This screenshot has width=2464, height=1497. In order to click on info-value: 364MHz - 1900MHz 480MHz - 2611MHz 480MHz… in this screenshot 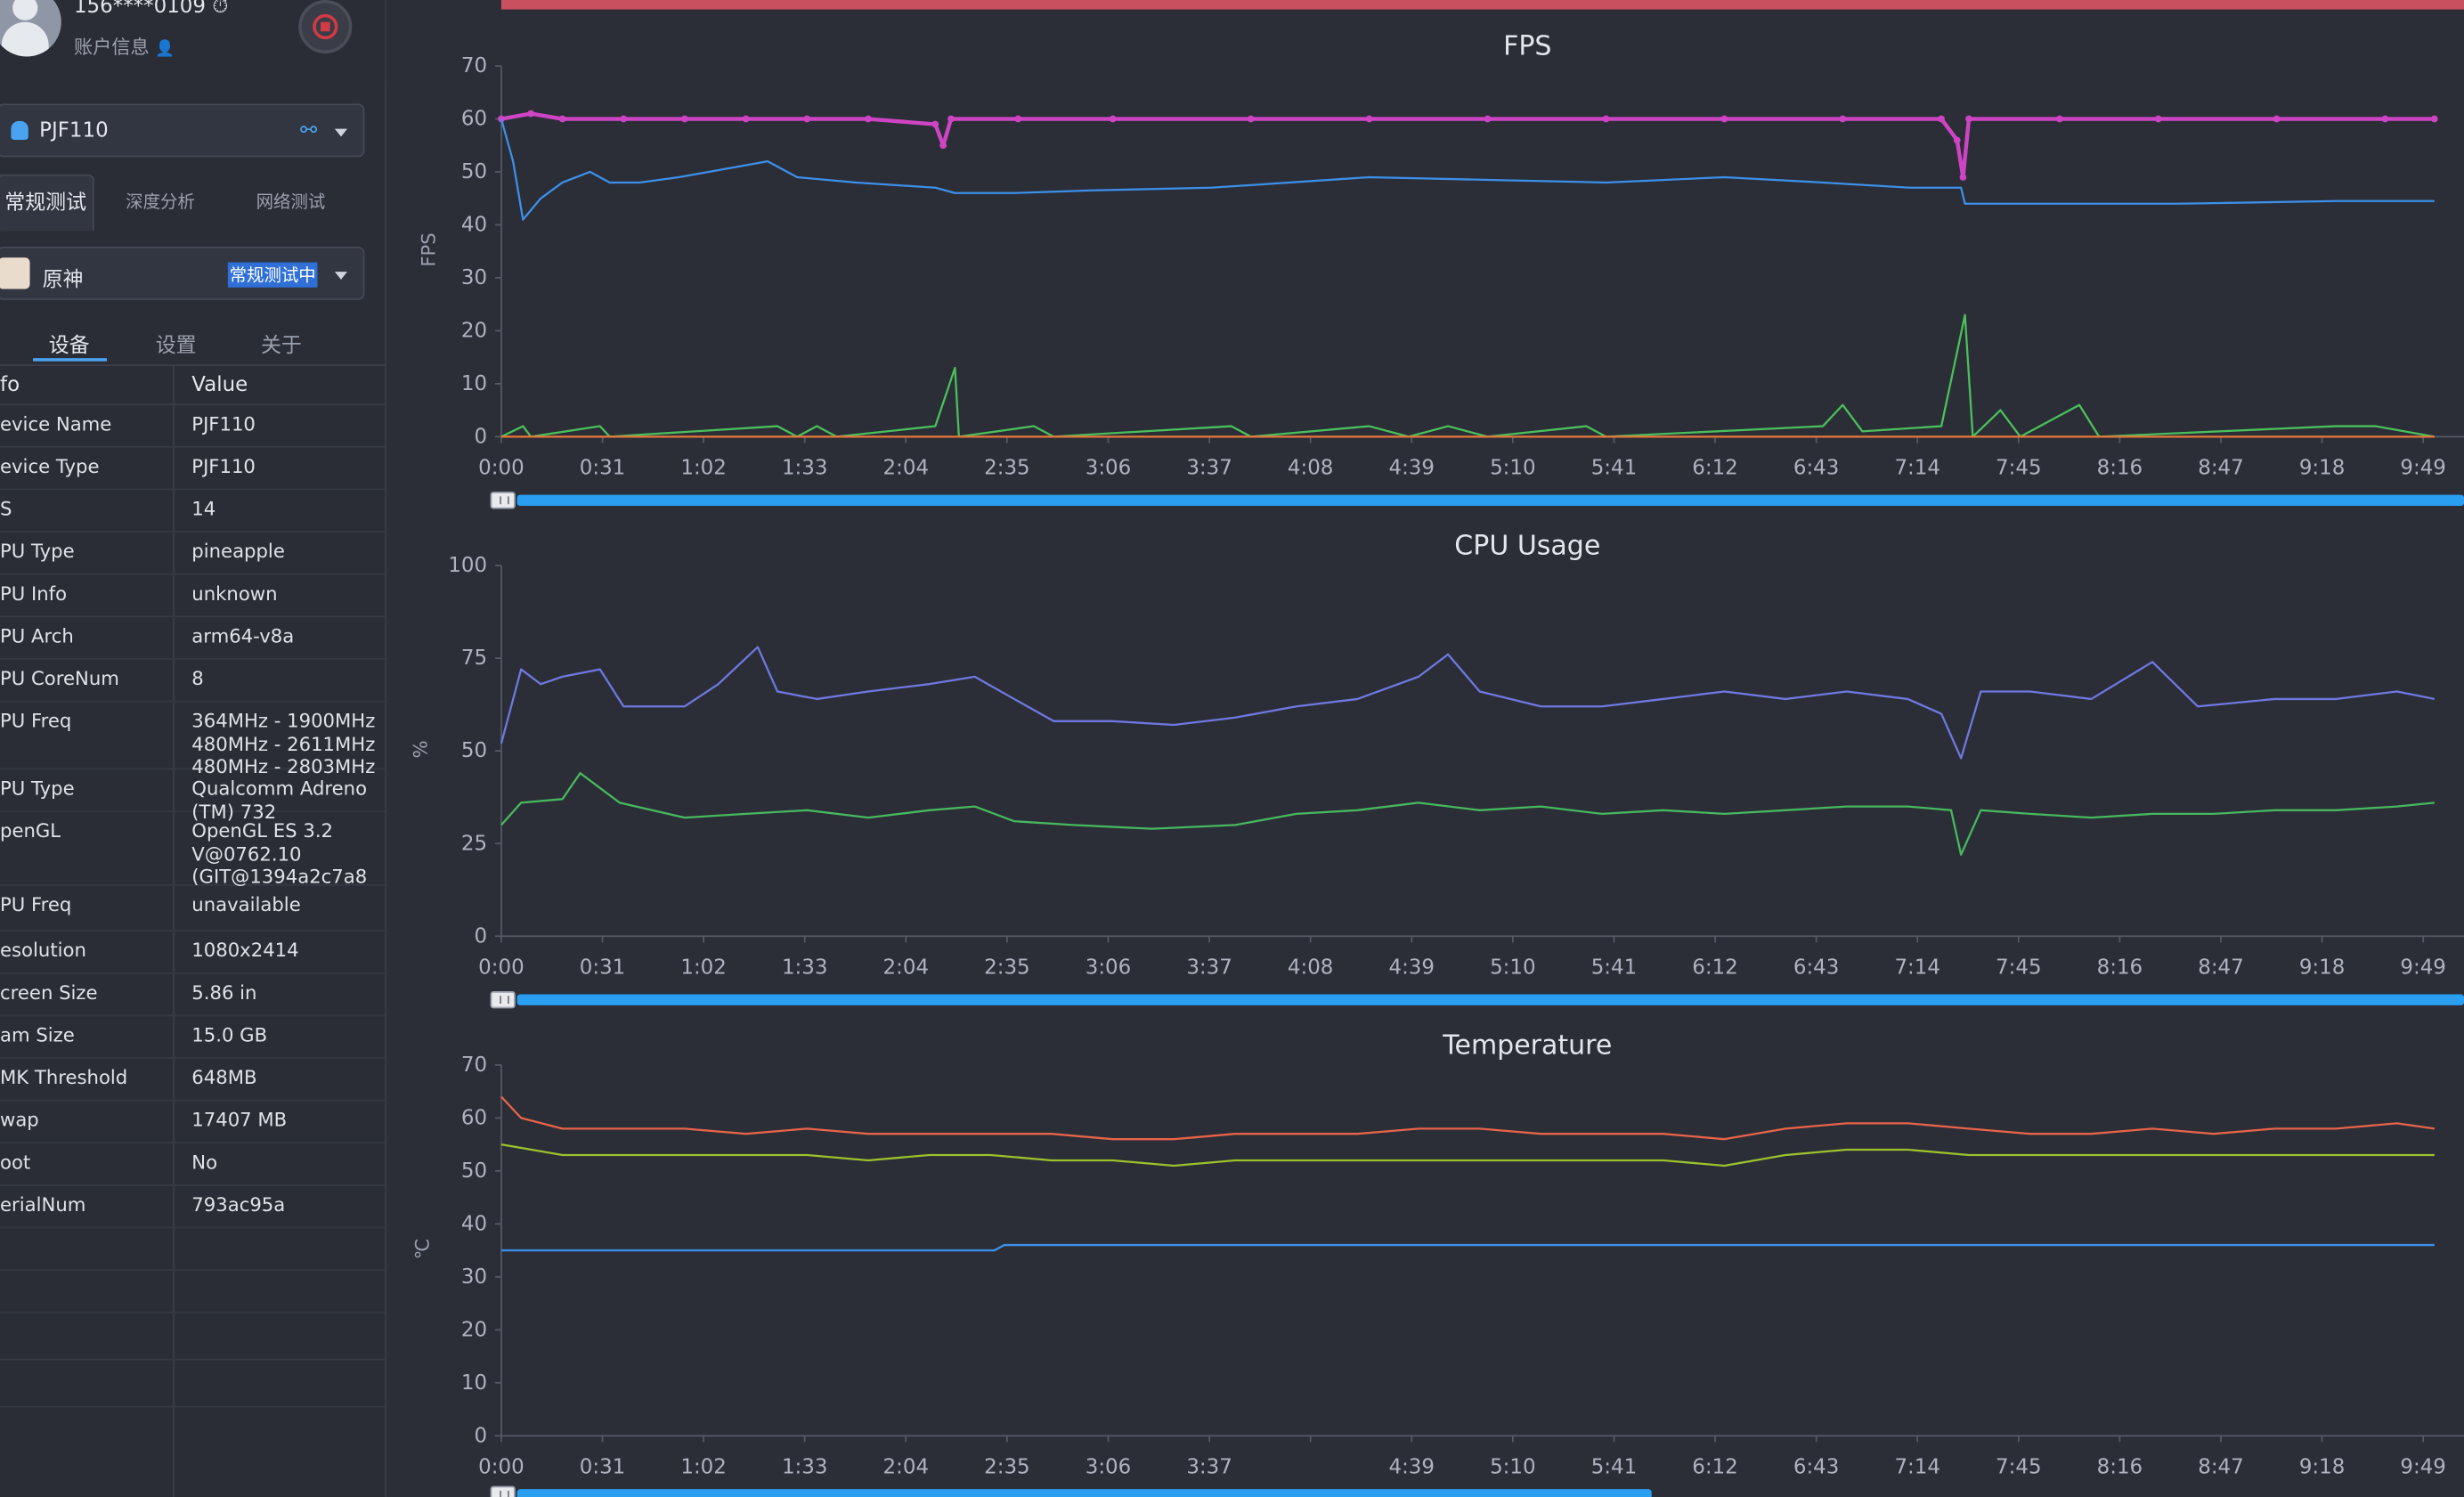, I will do `click(283, 744)`.